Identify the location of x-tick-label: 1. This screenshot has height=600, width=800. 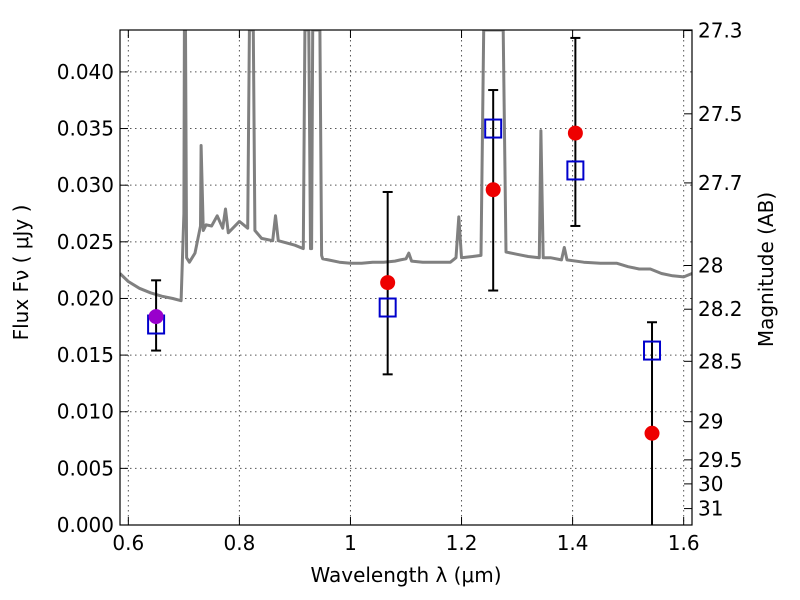
(350, 543).